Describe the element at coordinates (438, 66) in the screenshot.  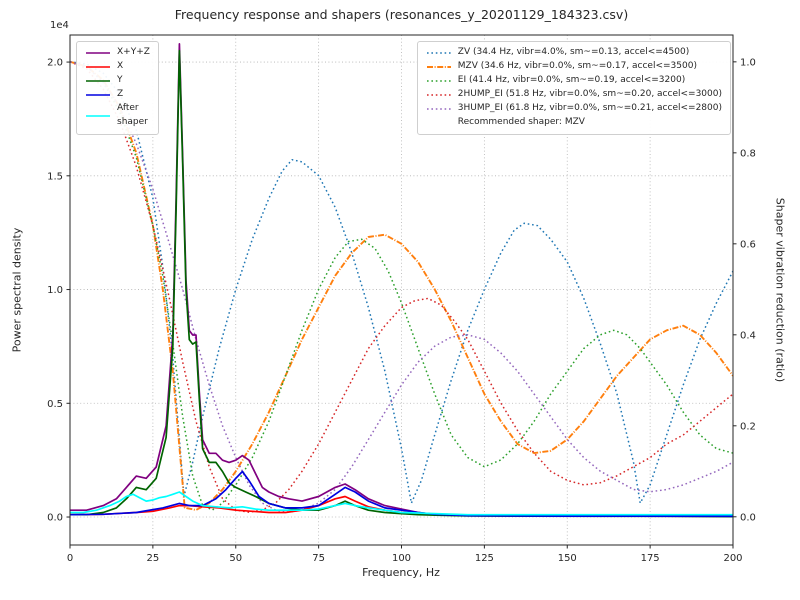
I see `legend-swatch-mzv` at that location.